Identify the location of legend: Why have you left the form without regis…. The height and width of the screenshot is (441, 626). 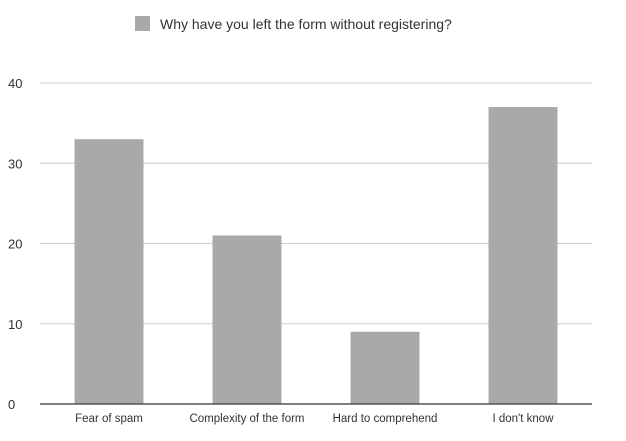
(293, 24).